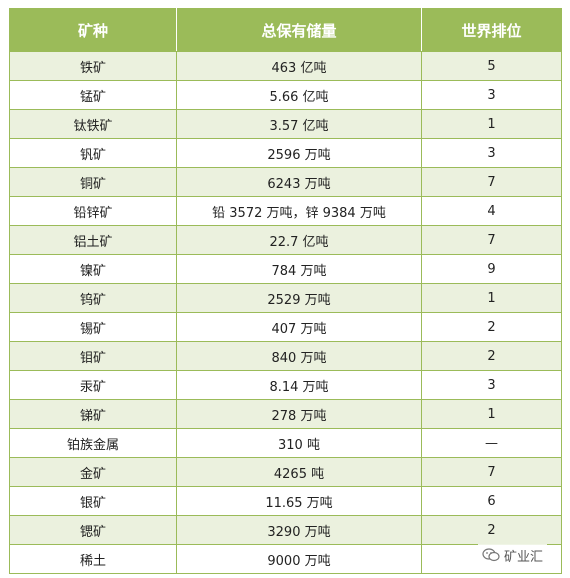  I want to click on cell-reserve: 463 亿吨, so click(299, 66).